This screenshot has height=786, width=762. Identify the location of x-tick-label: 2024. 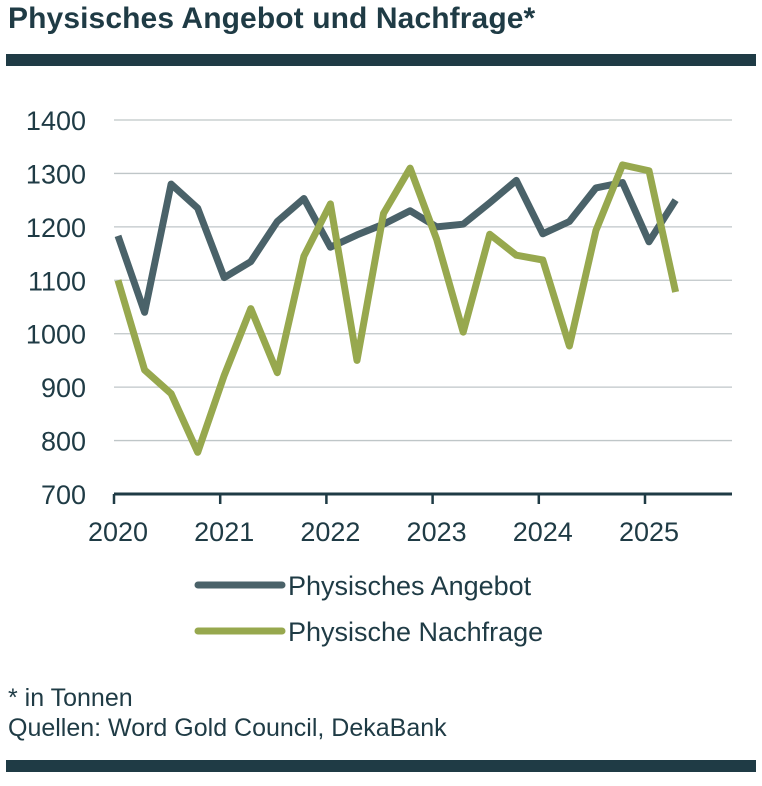
(543, 532).